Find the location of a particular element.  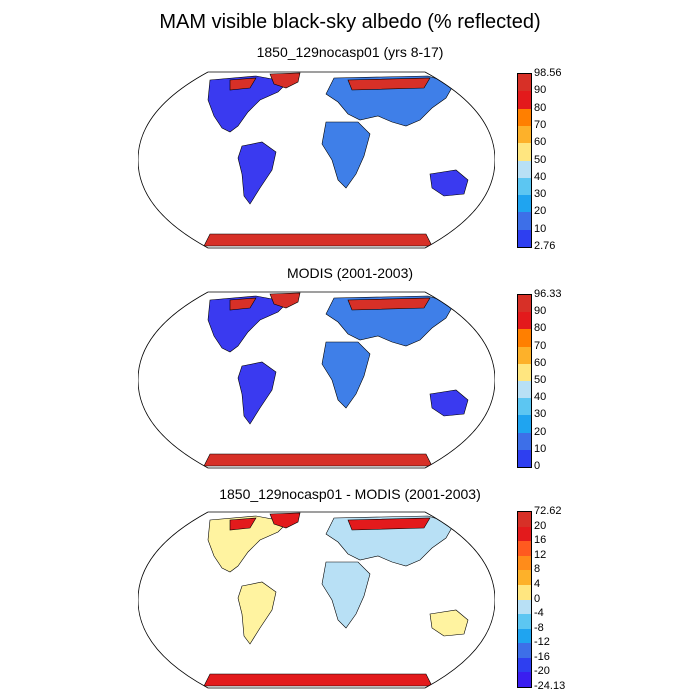

map-obs is located at coordinates (316, 380).